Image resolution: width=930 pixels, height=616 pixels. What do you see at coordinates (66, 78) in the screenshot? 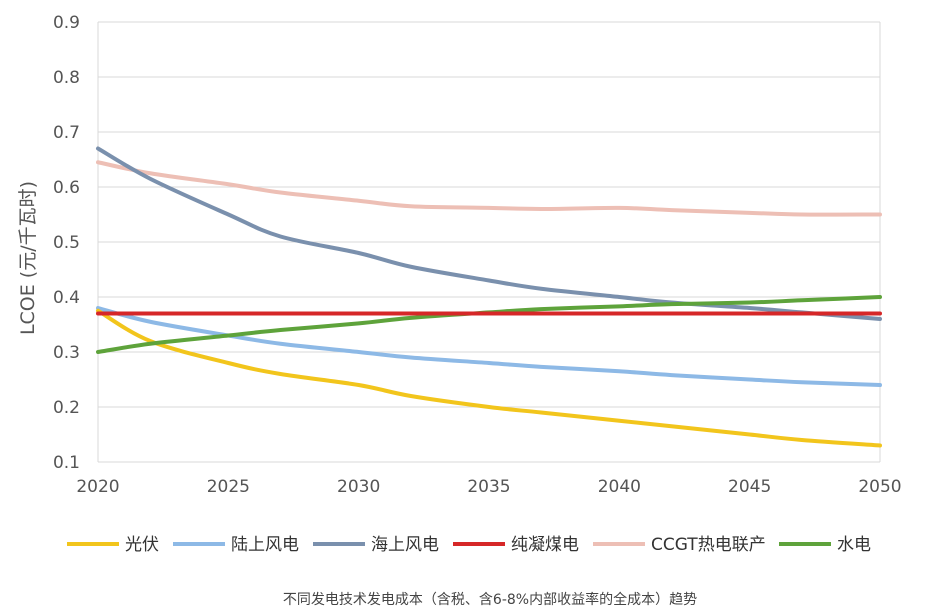
I see `y-tick-label: 0.8` at bounding box center [66, 78].